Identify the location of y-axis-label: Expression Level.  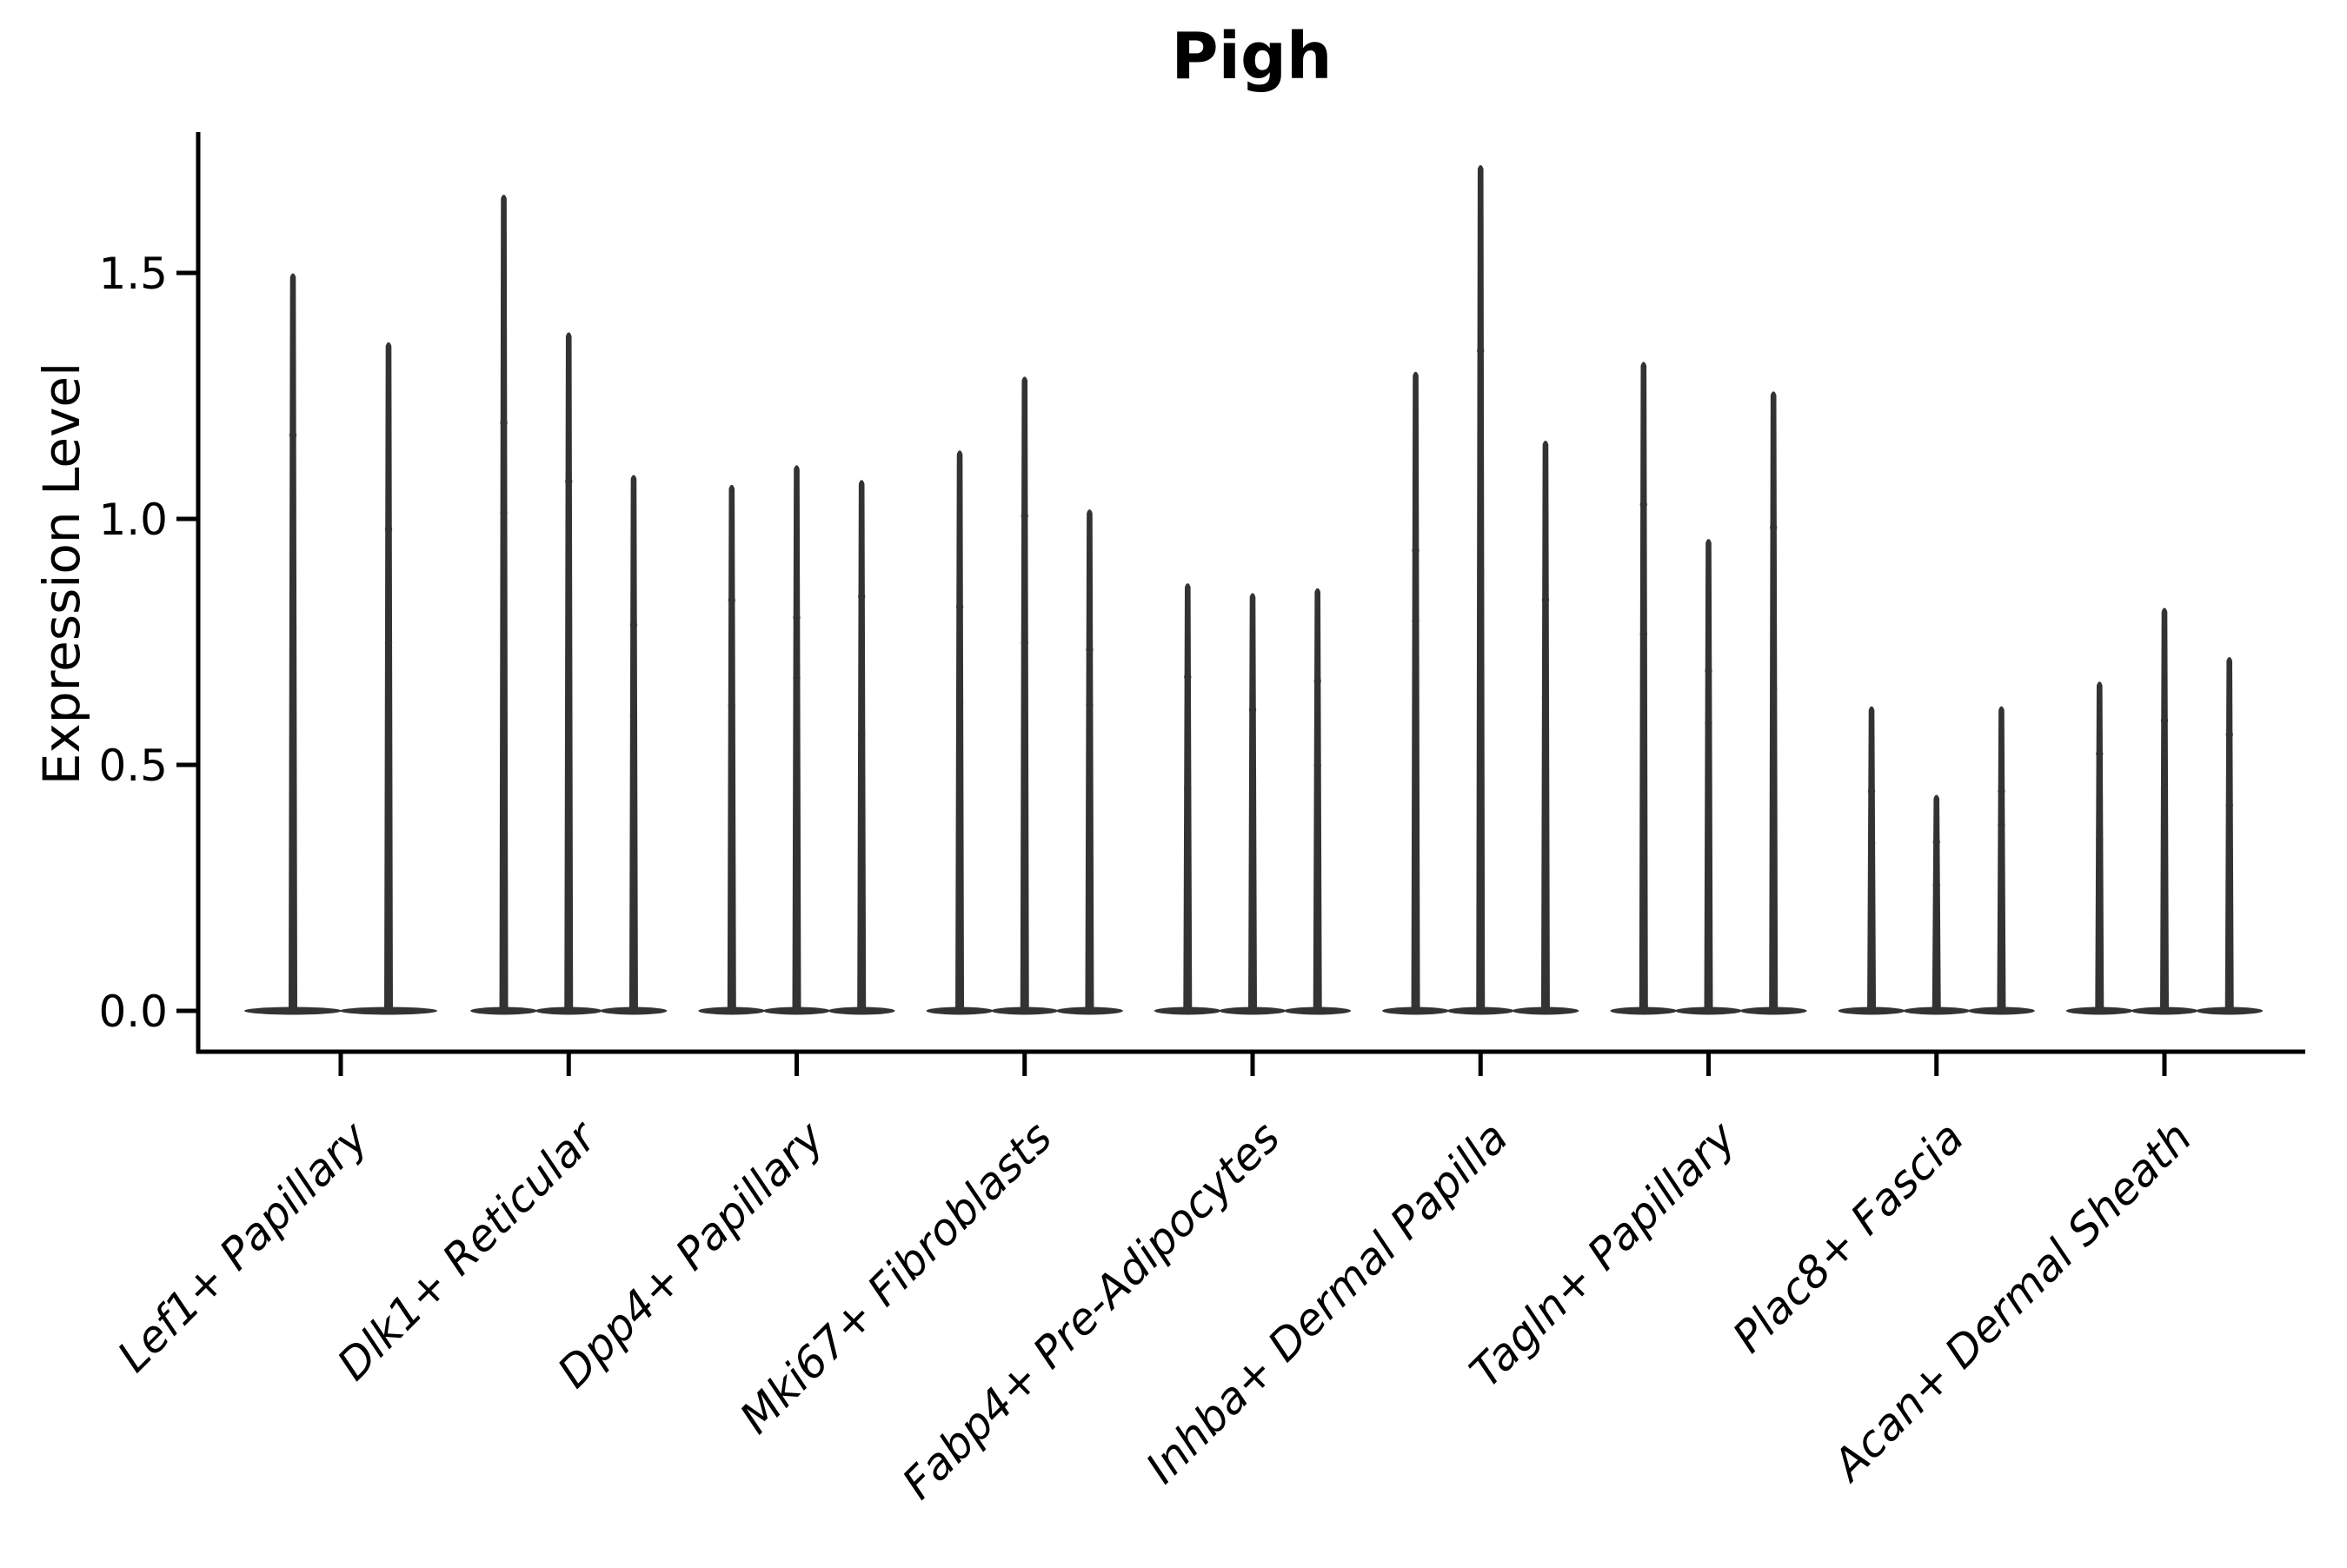
(61, 574).